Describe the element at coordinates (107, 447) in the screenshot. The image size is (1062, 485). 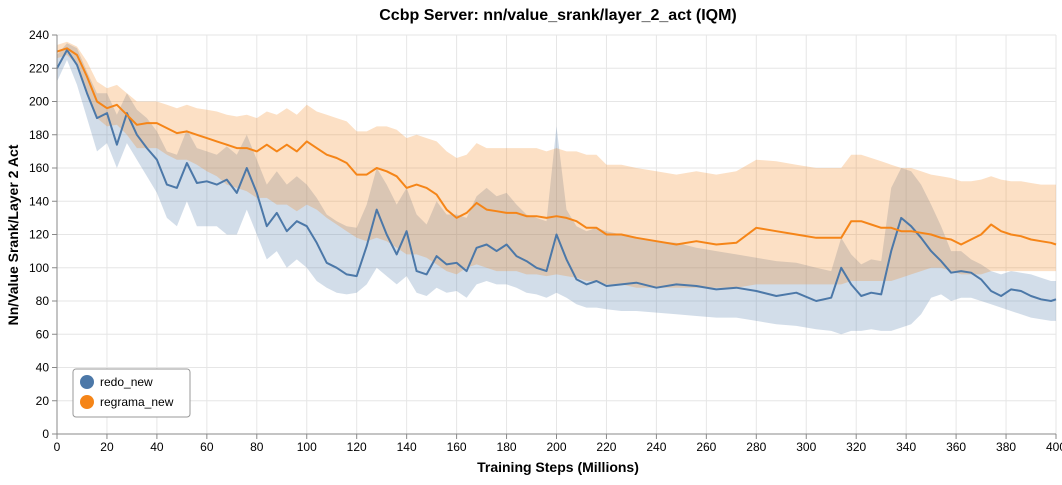
I see `x-tick-label: 20` at that location.